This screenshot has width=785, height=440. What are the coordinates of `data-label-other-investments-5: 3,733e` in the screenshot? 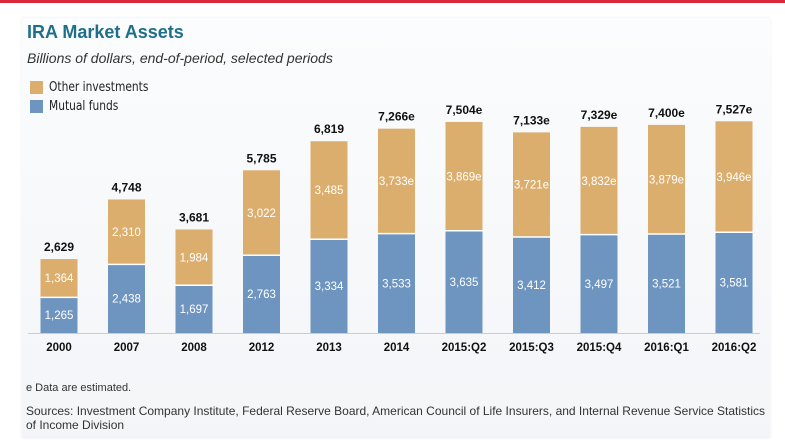 It's located at (396, 182).